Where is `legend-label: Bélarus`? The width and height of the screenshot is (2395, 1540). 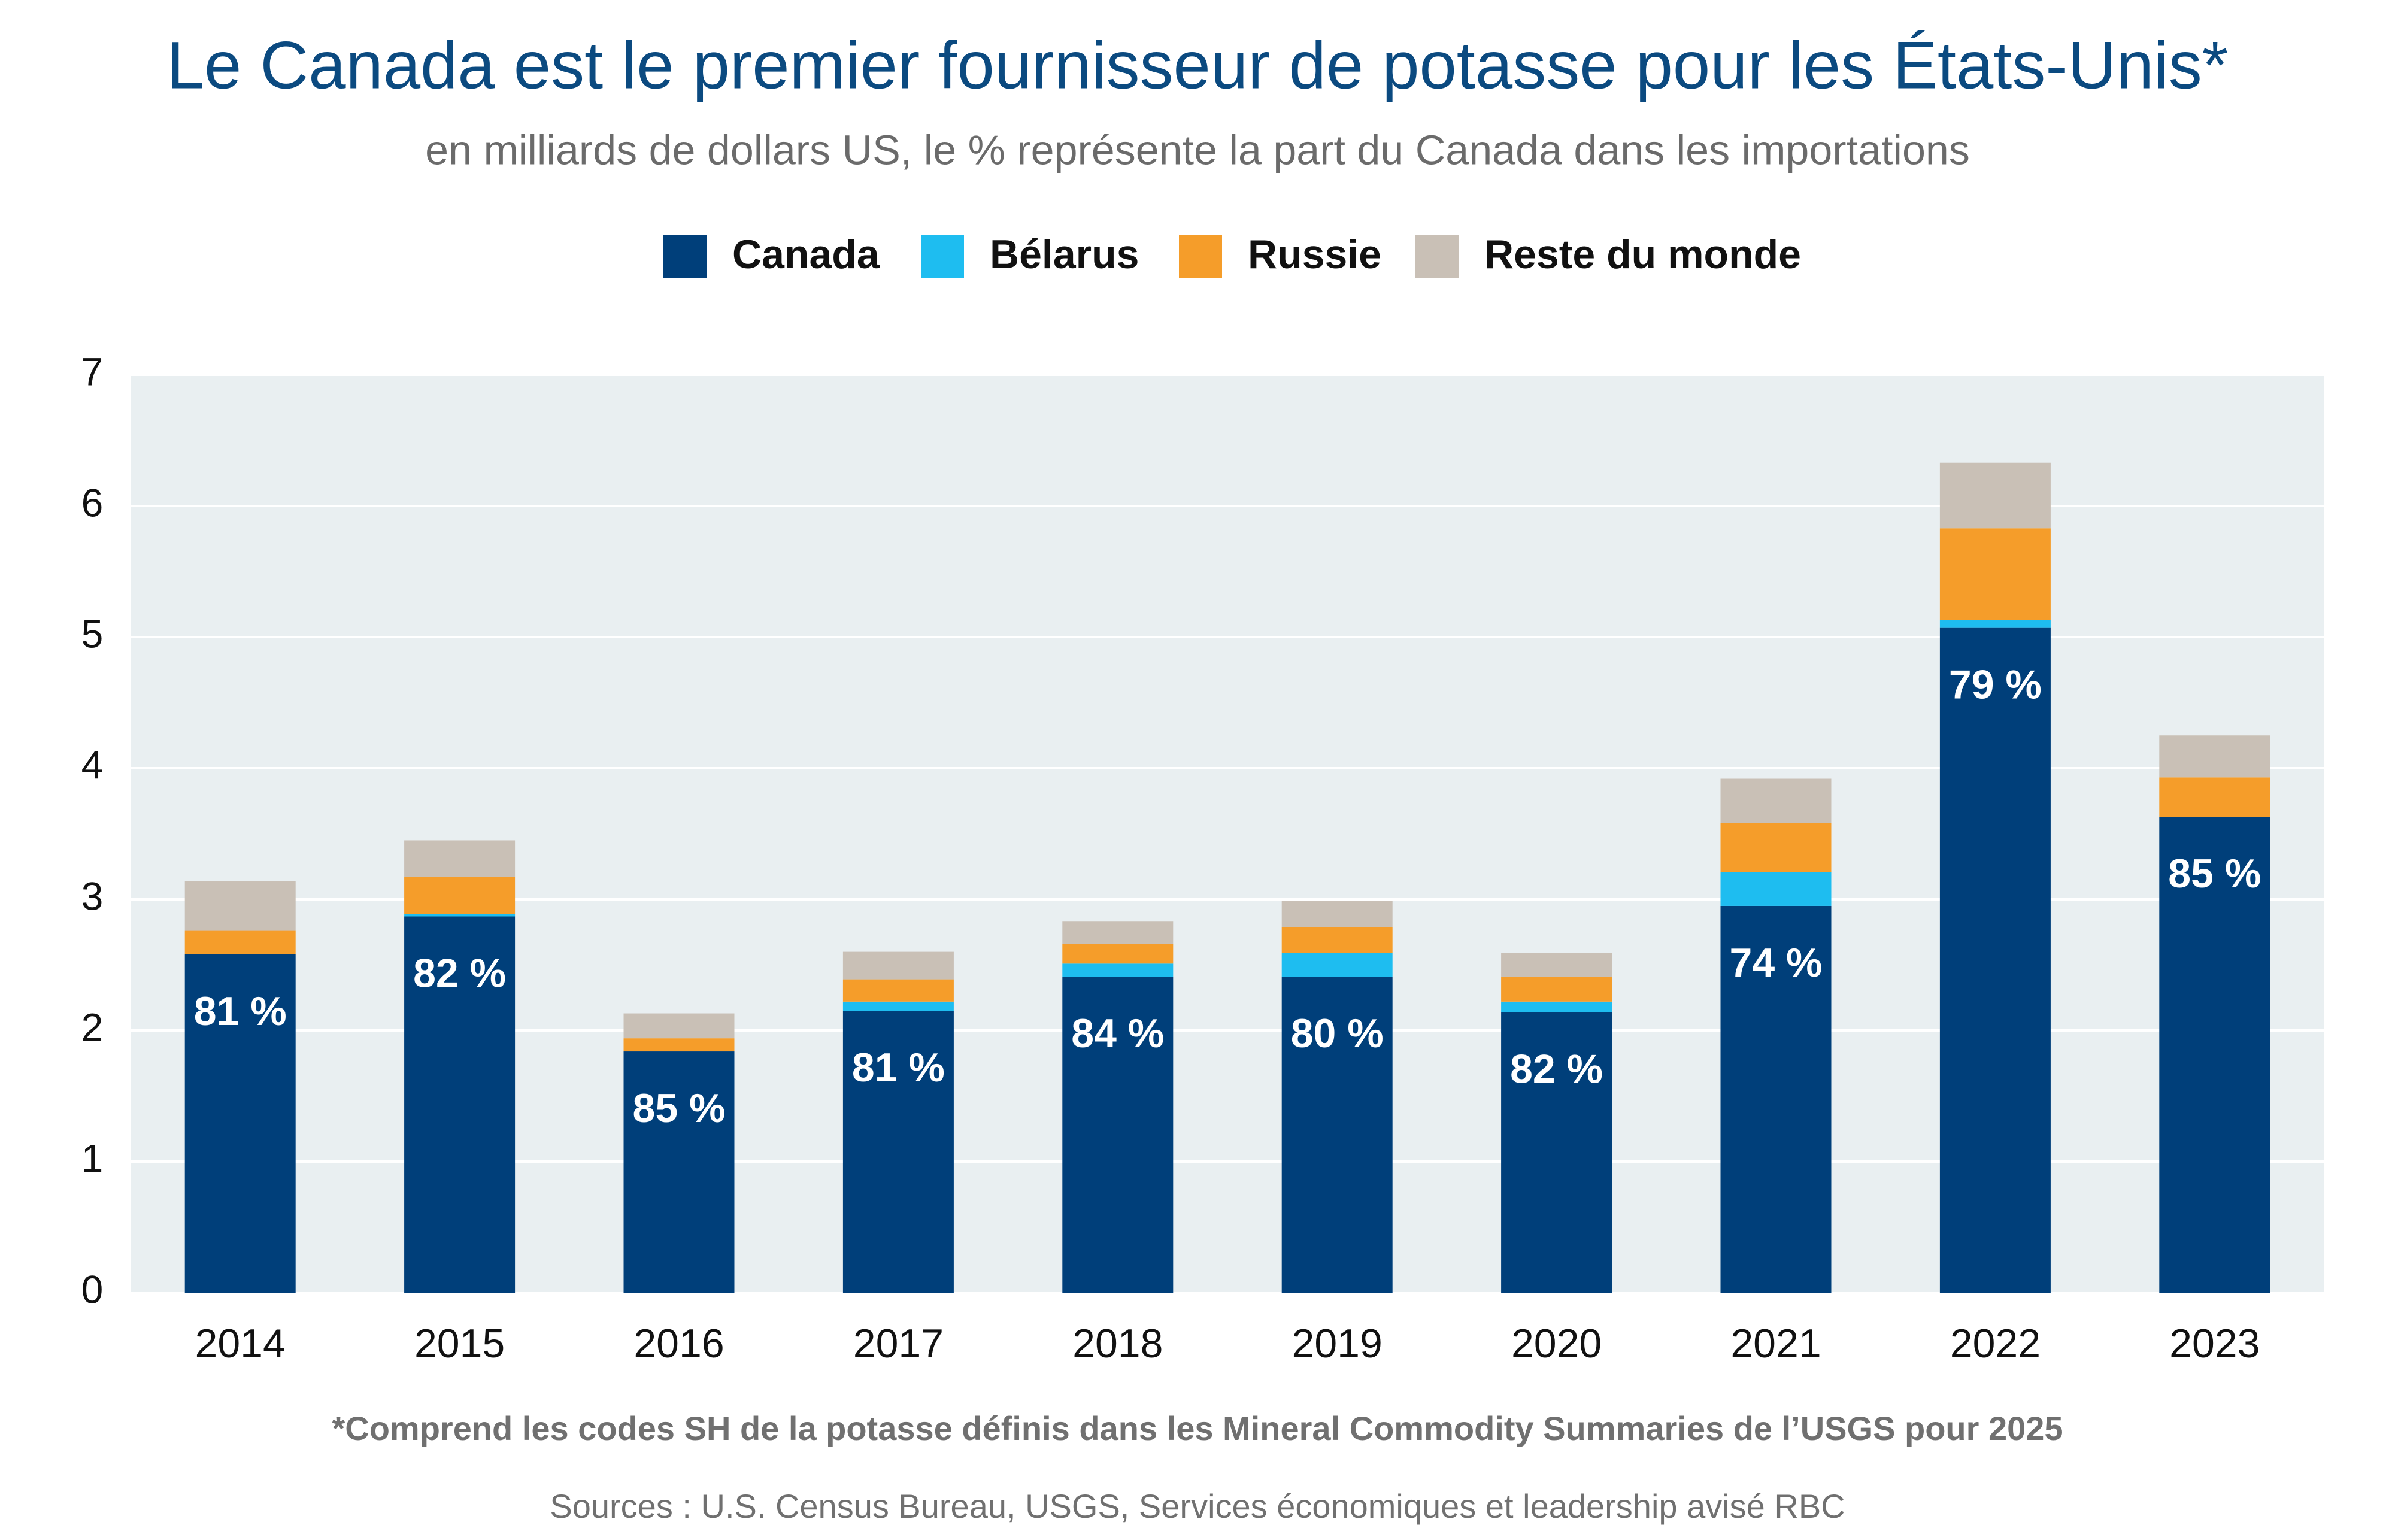
legend-label: Bélarus is located at coordinates (1064, 254).